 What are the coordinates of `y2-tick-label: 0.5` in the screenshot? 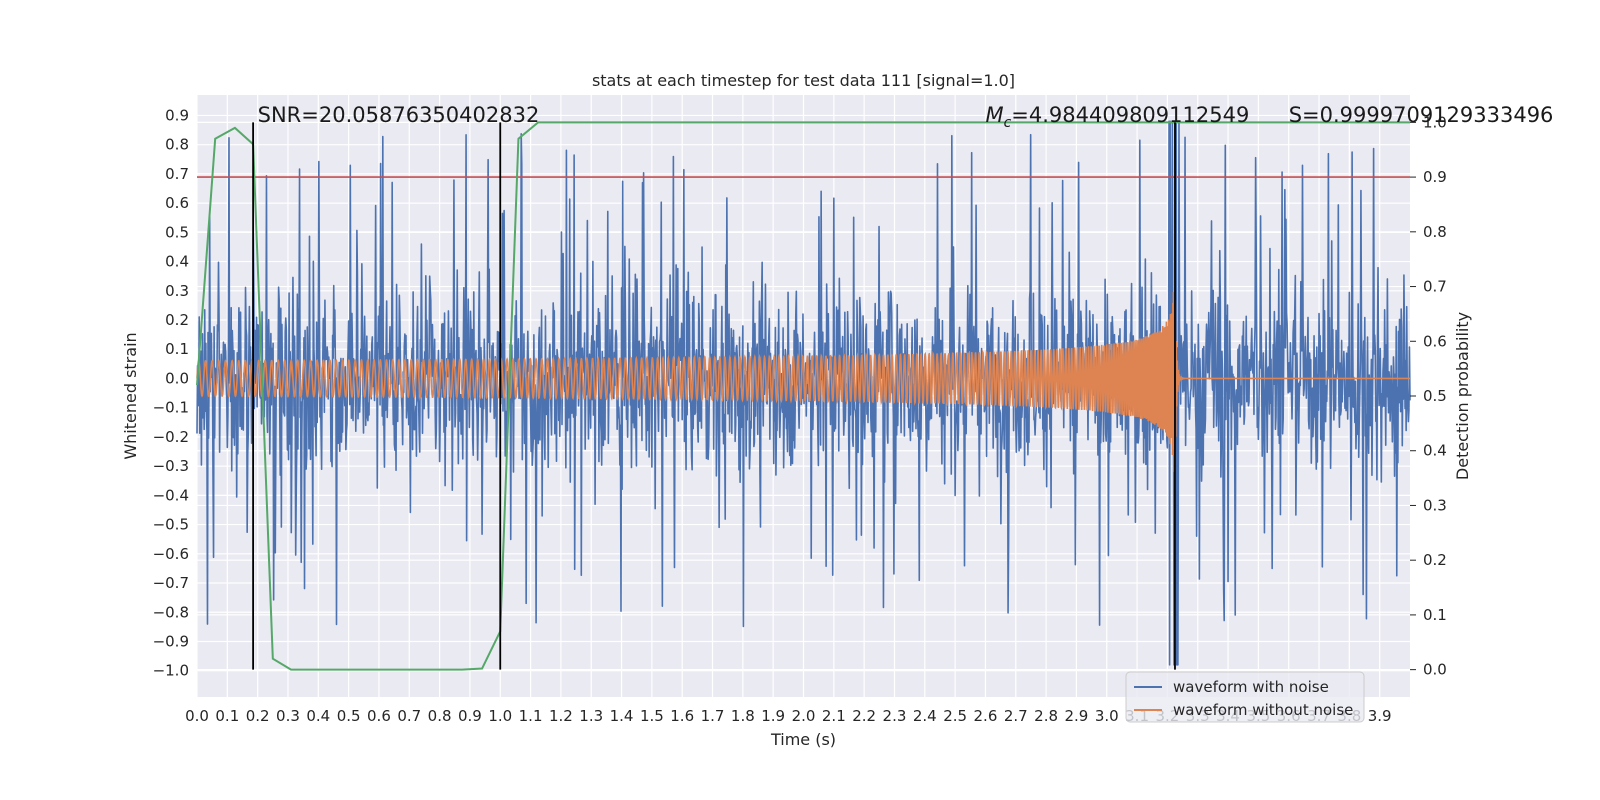 It's located at (1435, 396).